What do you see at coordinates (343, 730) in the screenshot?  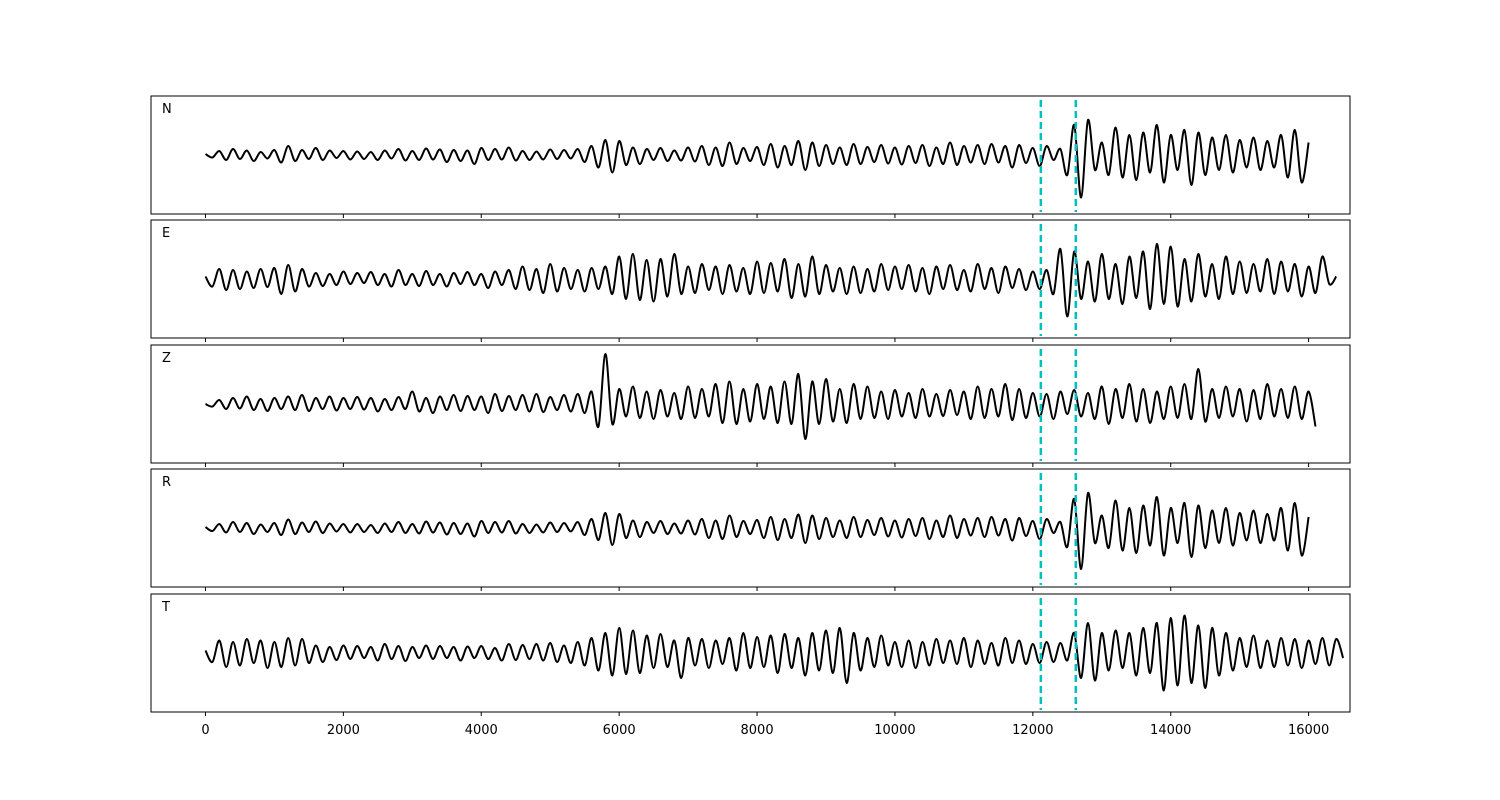 I see `x-tick-label: 2000` at bounding box center [343, 730].